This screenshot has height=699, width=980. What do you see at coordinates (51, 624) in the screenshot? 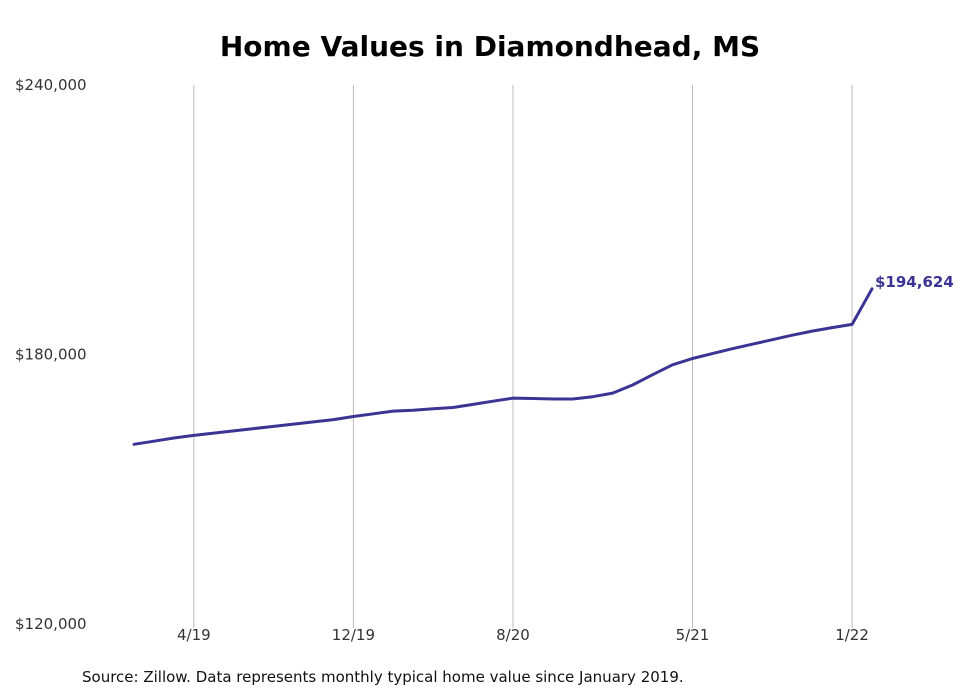
I see `y-tick-label: $120,000` at bounding box center [51, 624].